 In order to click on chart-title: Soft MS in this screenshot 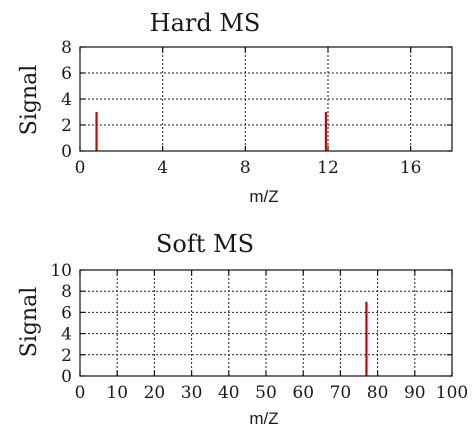, I will do `click(205, 244)`.